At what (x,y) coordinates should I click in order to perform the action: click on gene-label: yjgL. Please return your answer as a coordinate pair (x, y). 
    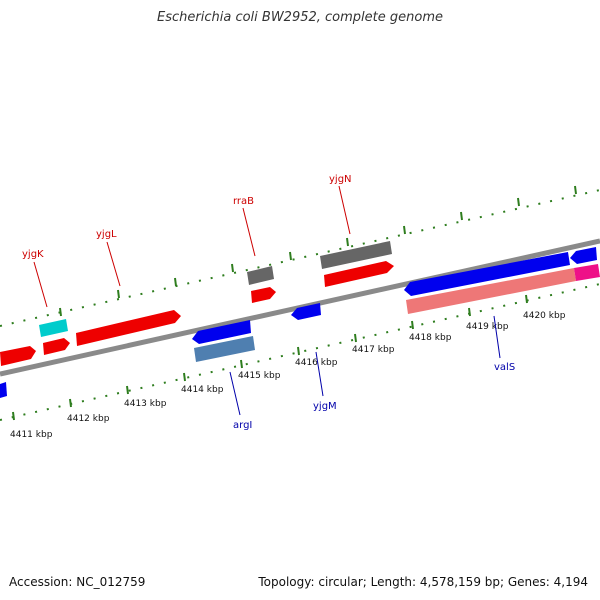
    Looking at the image, I should click on (106, 234).